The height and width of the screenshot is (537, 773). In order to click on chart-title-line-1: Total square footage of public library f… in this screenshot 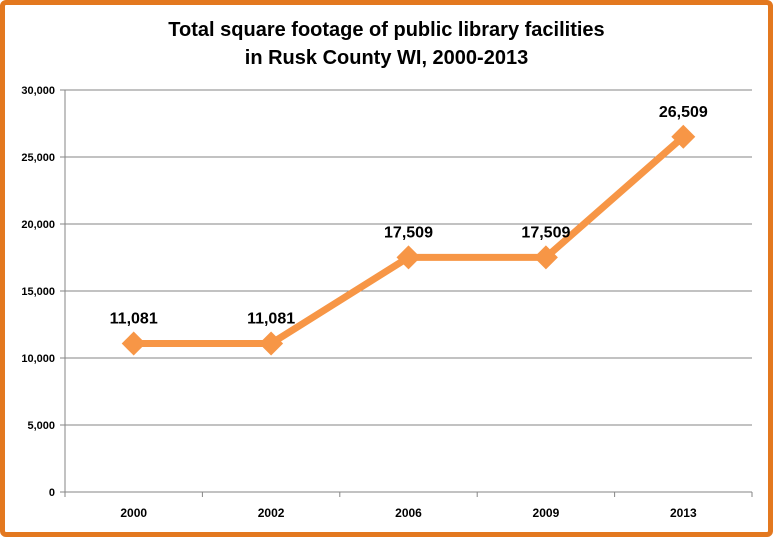, I will do `click(386, 30)`.